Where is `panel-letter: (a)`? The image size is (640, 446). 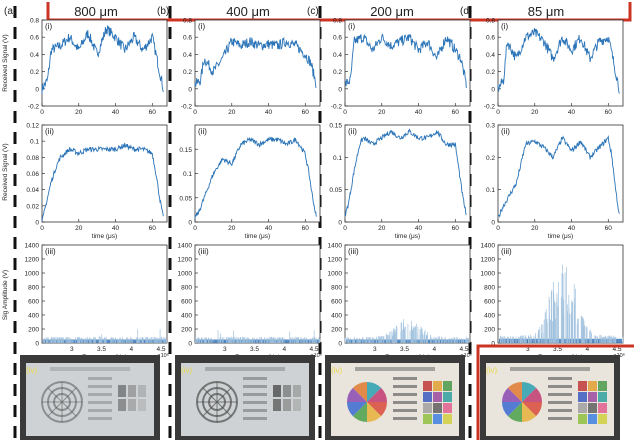 panel-letter: (a) is located at coordinates (10, 11).